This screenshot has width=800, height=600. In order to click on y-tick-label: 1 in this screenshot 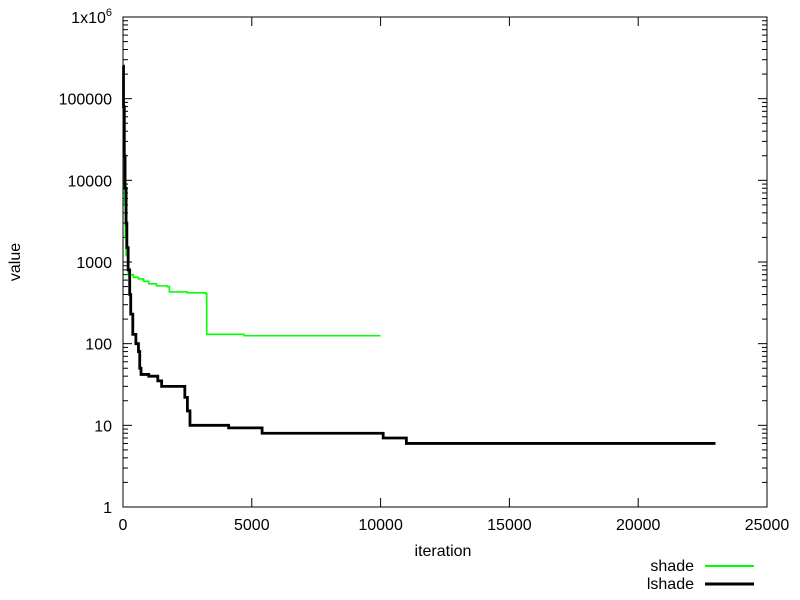, I will do `click(107, 508)`.